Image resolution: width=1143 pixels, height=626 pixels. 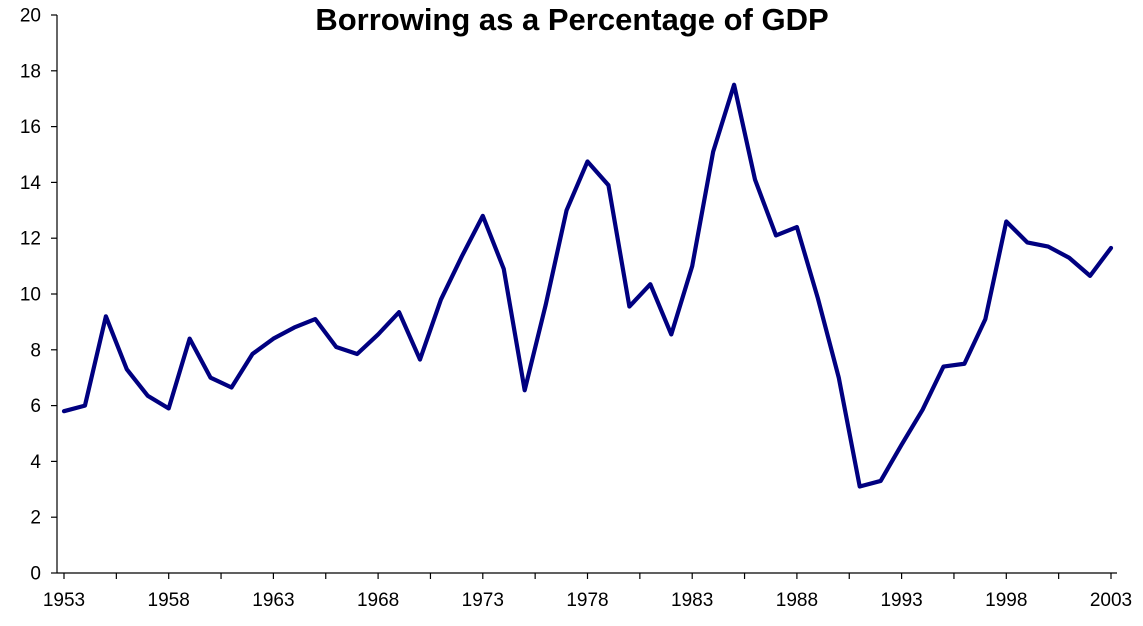 What do you see at coordinates (692, 600) in the screenshot?
I see `x-tick-label: 1983` at bounding box center [692, 600].